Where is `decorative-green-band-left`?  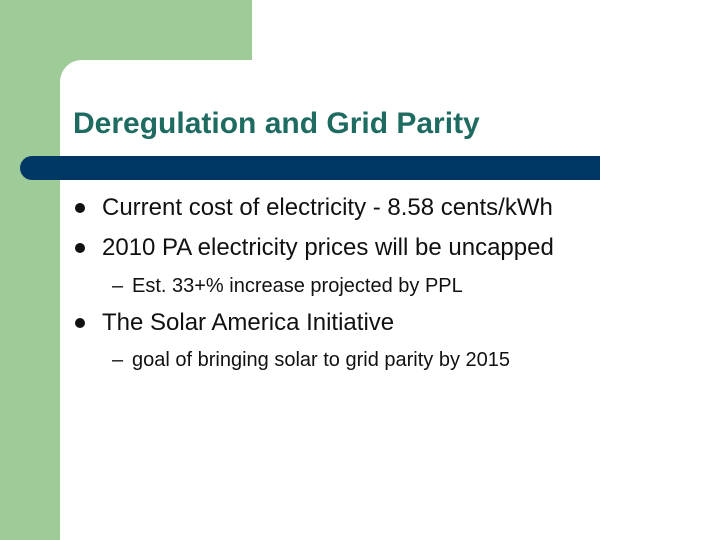 decorative-green-band-left is located at coordinates (30, 270).